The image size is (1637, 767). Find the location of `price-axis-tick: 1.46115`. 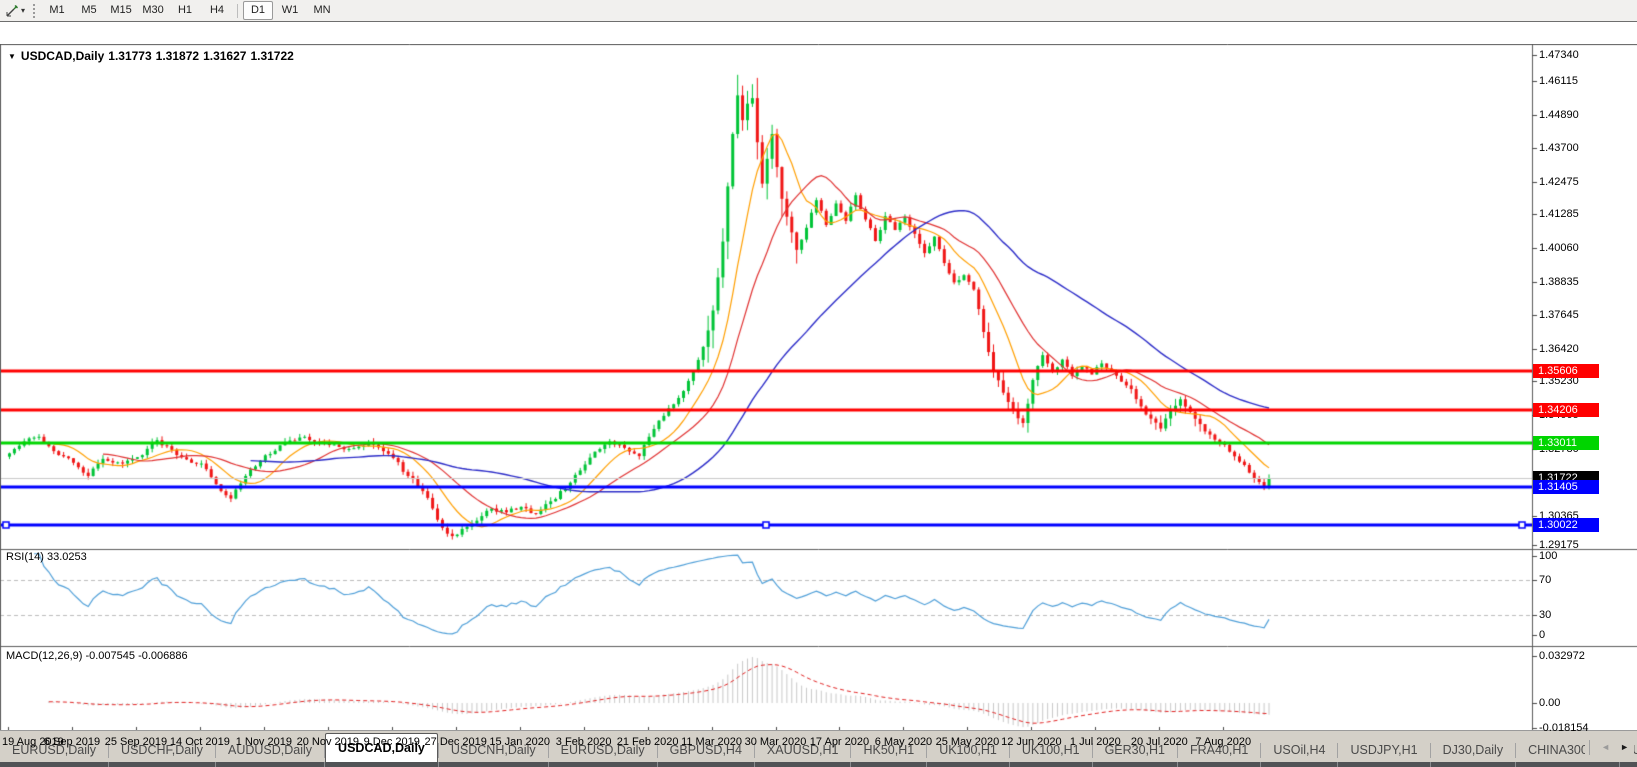

price-axis-tick: 1.46115 is located at coordinates (1558, 81).